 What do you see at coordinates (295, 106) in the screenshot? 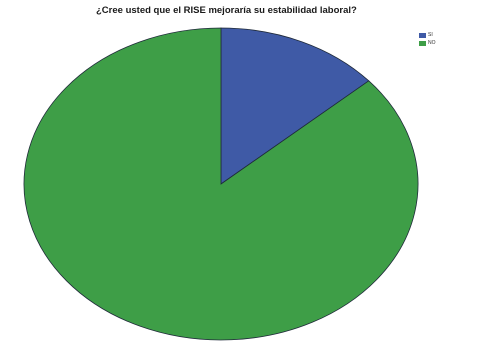
I see `pie-slice-si` at bounding box center [295, 106].